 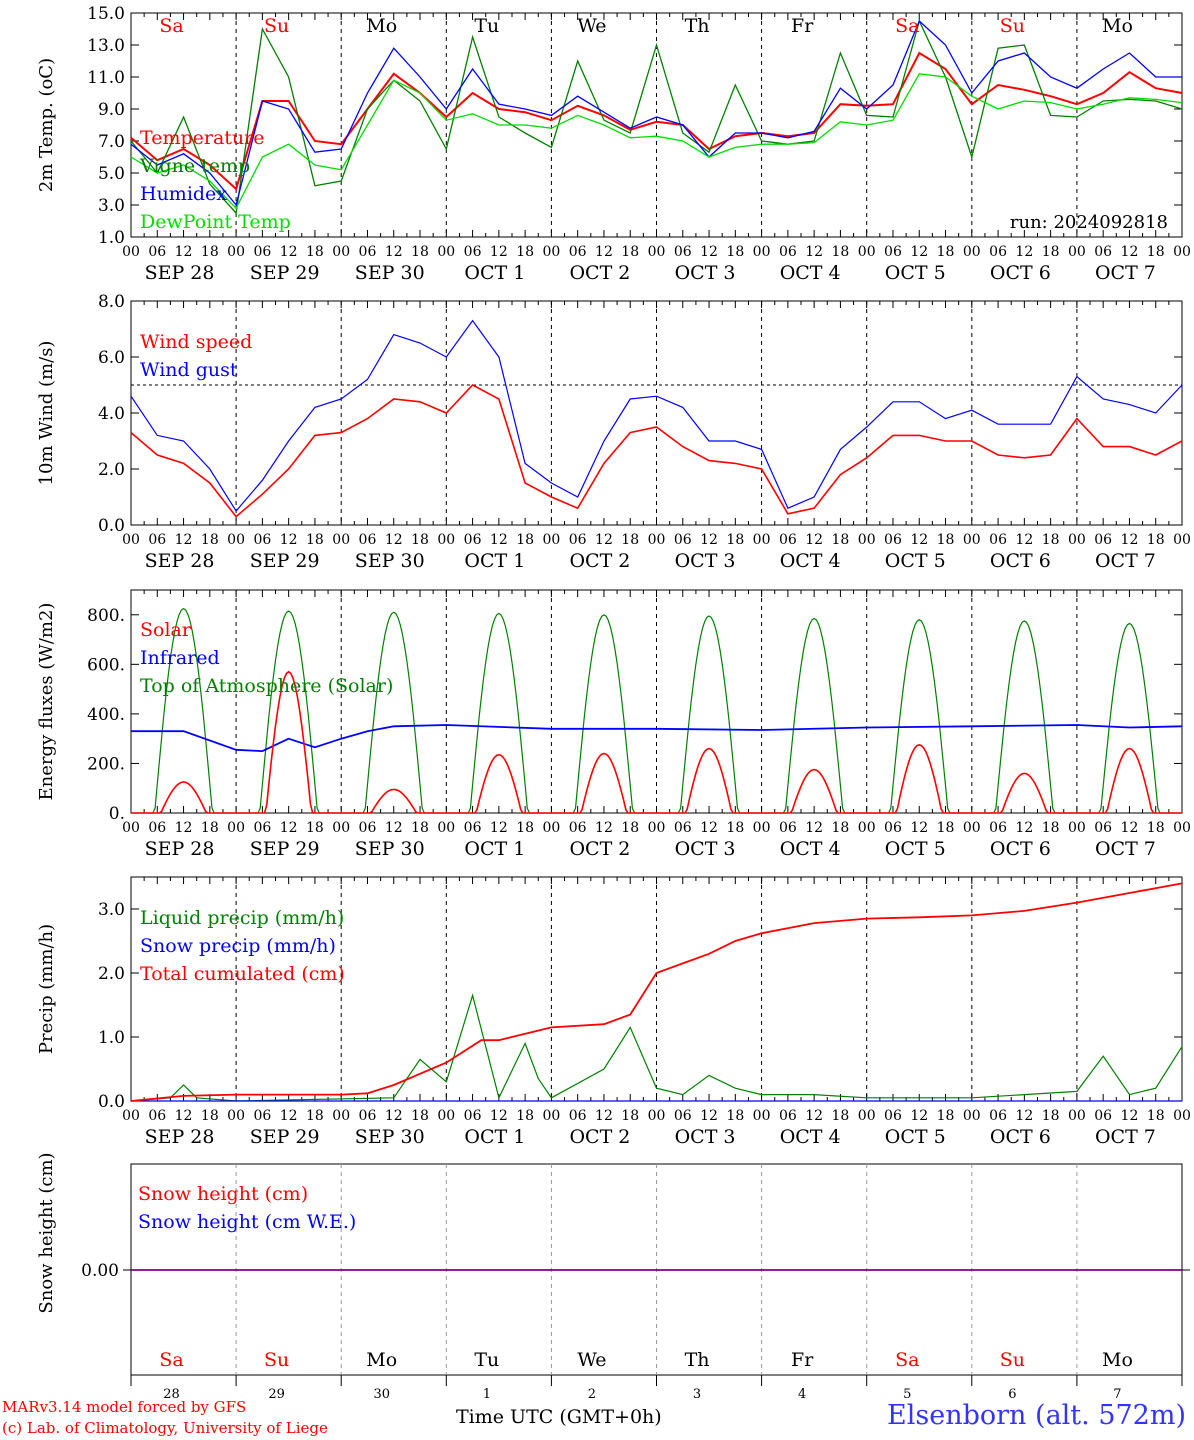 What do you see at coordinates (1012, 1394) in the screenshot?
I see `day-number: 6` at bounding box center [1012, 1394].